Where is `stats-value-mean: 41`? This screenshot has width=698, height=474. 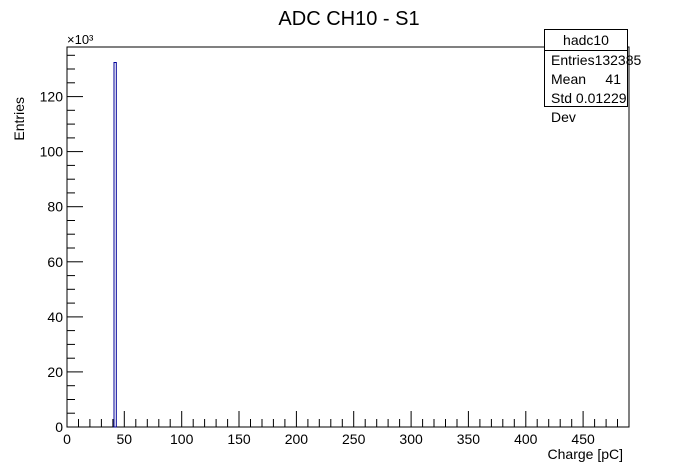 stats-value-mean: 41 is located at coordinates (613, 79).